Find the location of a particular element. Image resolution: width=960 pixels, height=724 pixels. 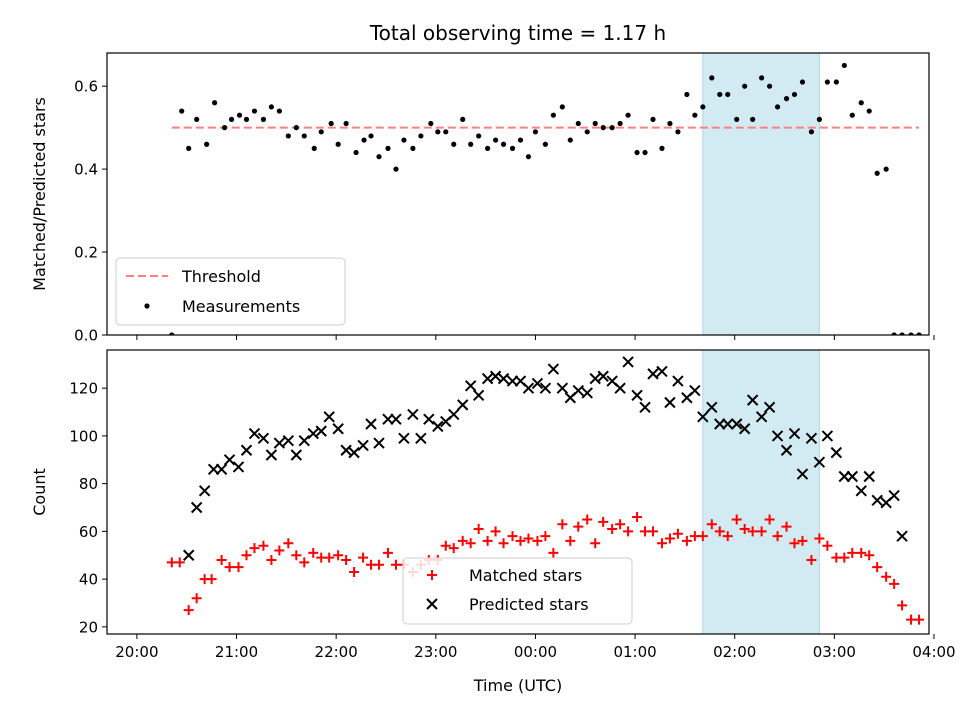

observing-window-band is located at coordinates (761, 492).